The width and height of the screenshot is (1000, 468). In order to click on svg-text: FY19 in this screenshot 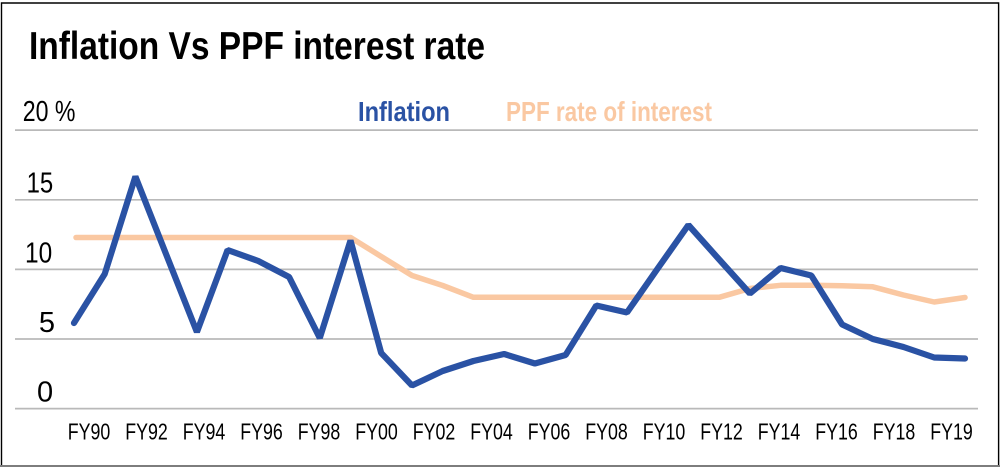, I will do `click(951, 432)`.